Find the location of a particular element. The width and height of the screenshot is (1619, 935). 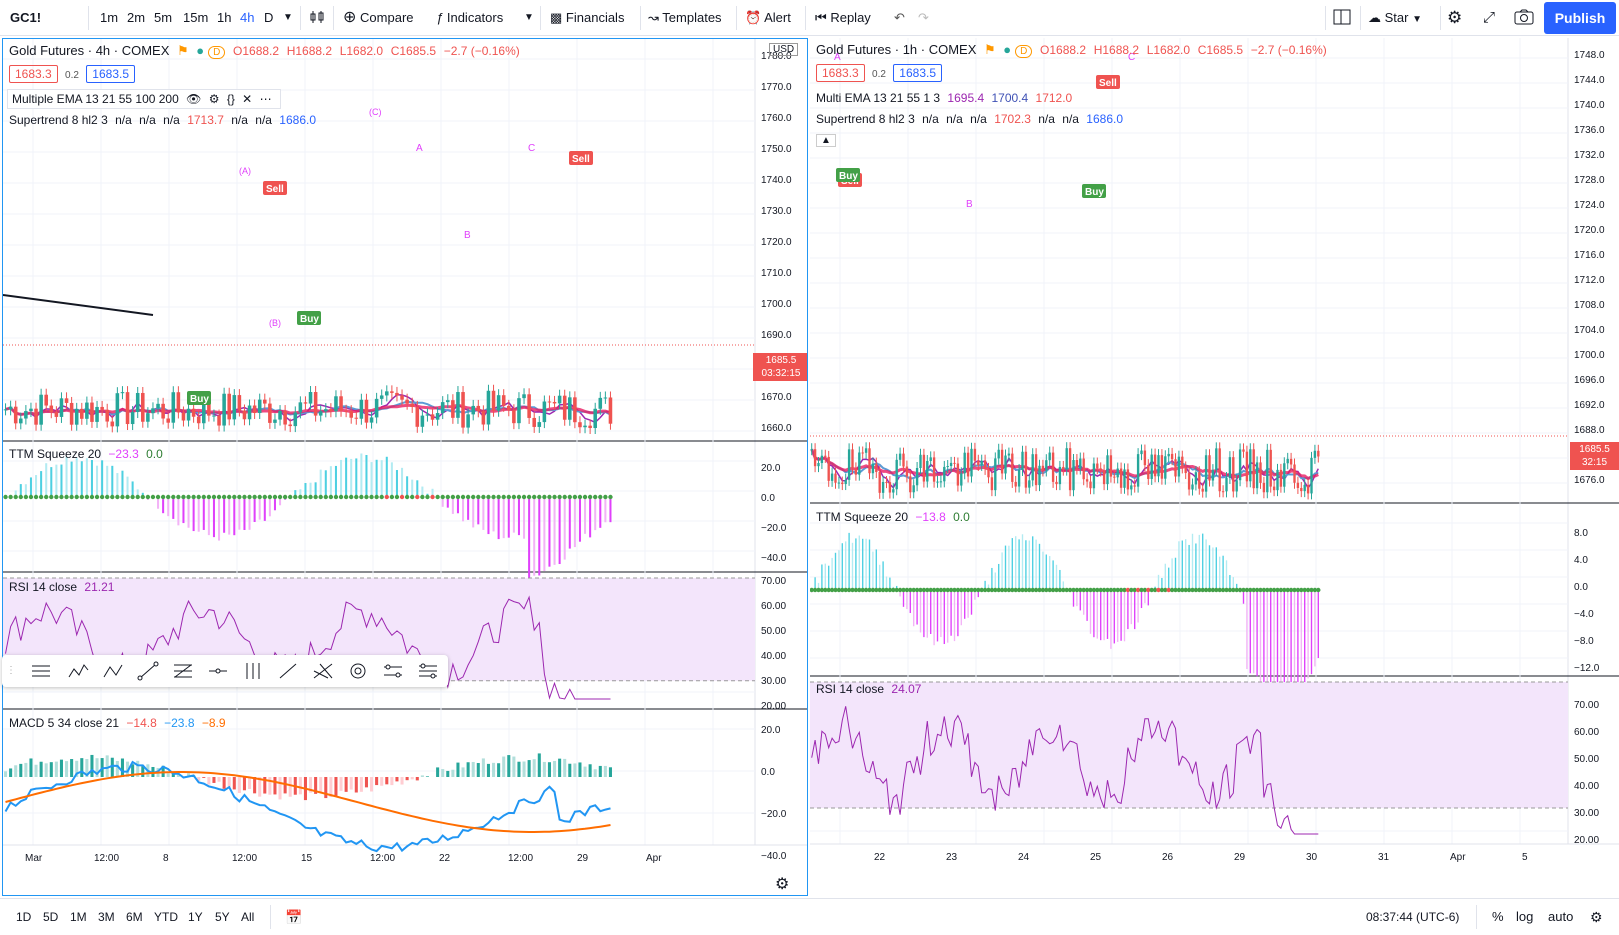

settings-lines-icon is located at coordinates (428, 671).